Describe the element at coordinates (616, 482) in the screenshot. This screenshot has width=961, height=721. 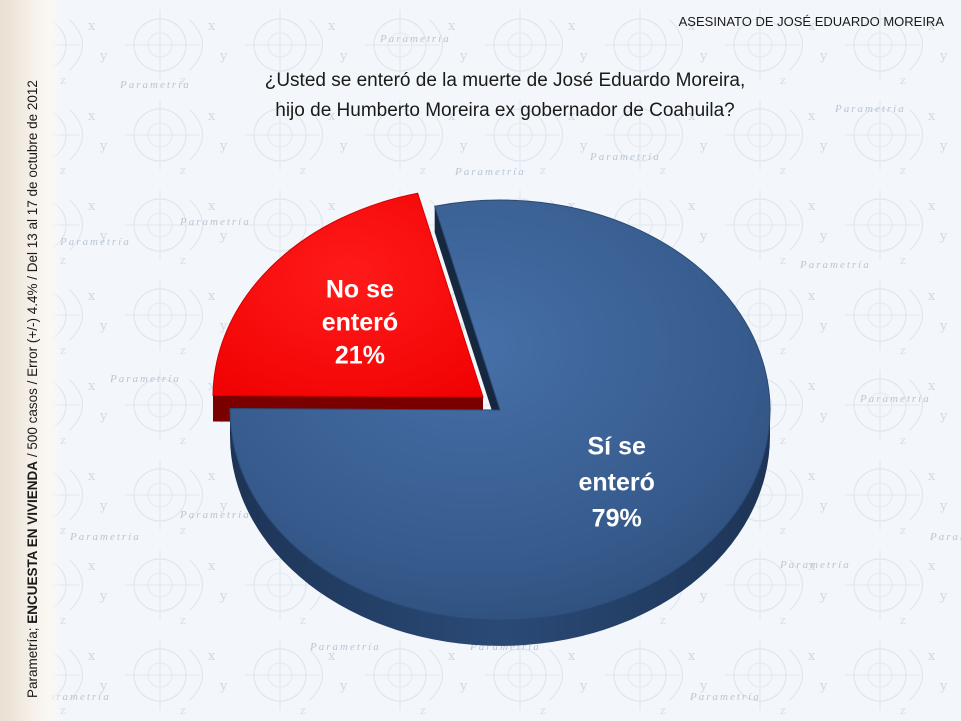
I see `si-label-line2: enteró` at that location.